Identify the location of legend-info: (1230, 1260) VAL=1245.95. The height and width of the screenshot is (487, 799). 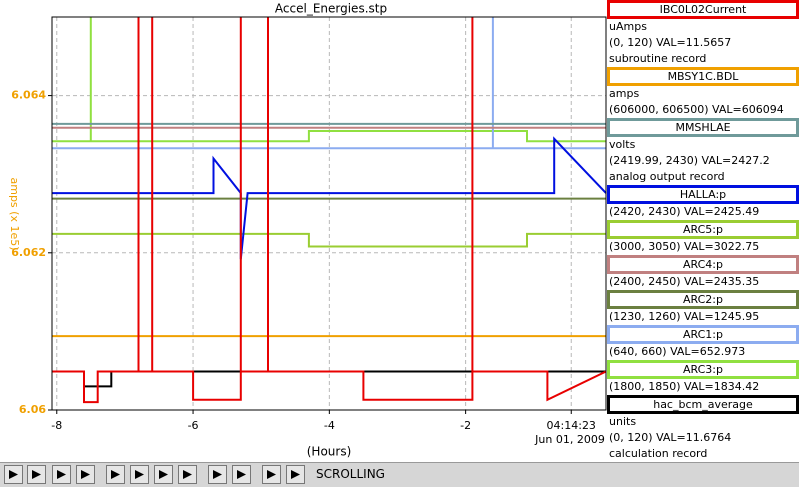
(684, 316).